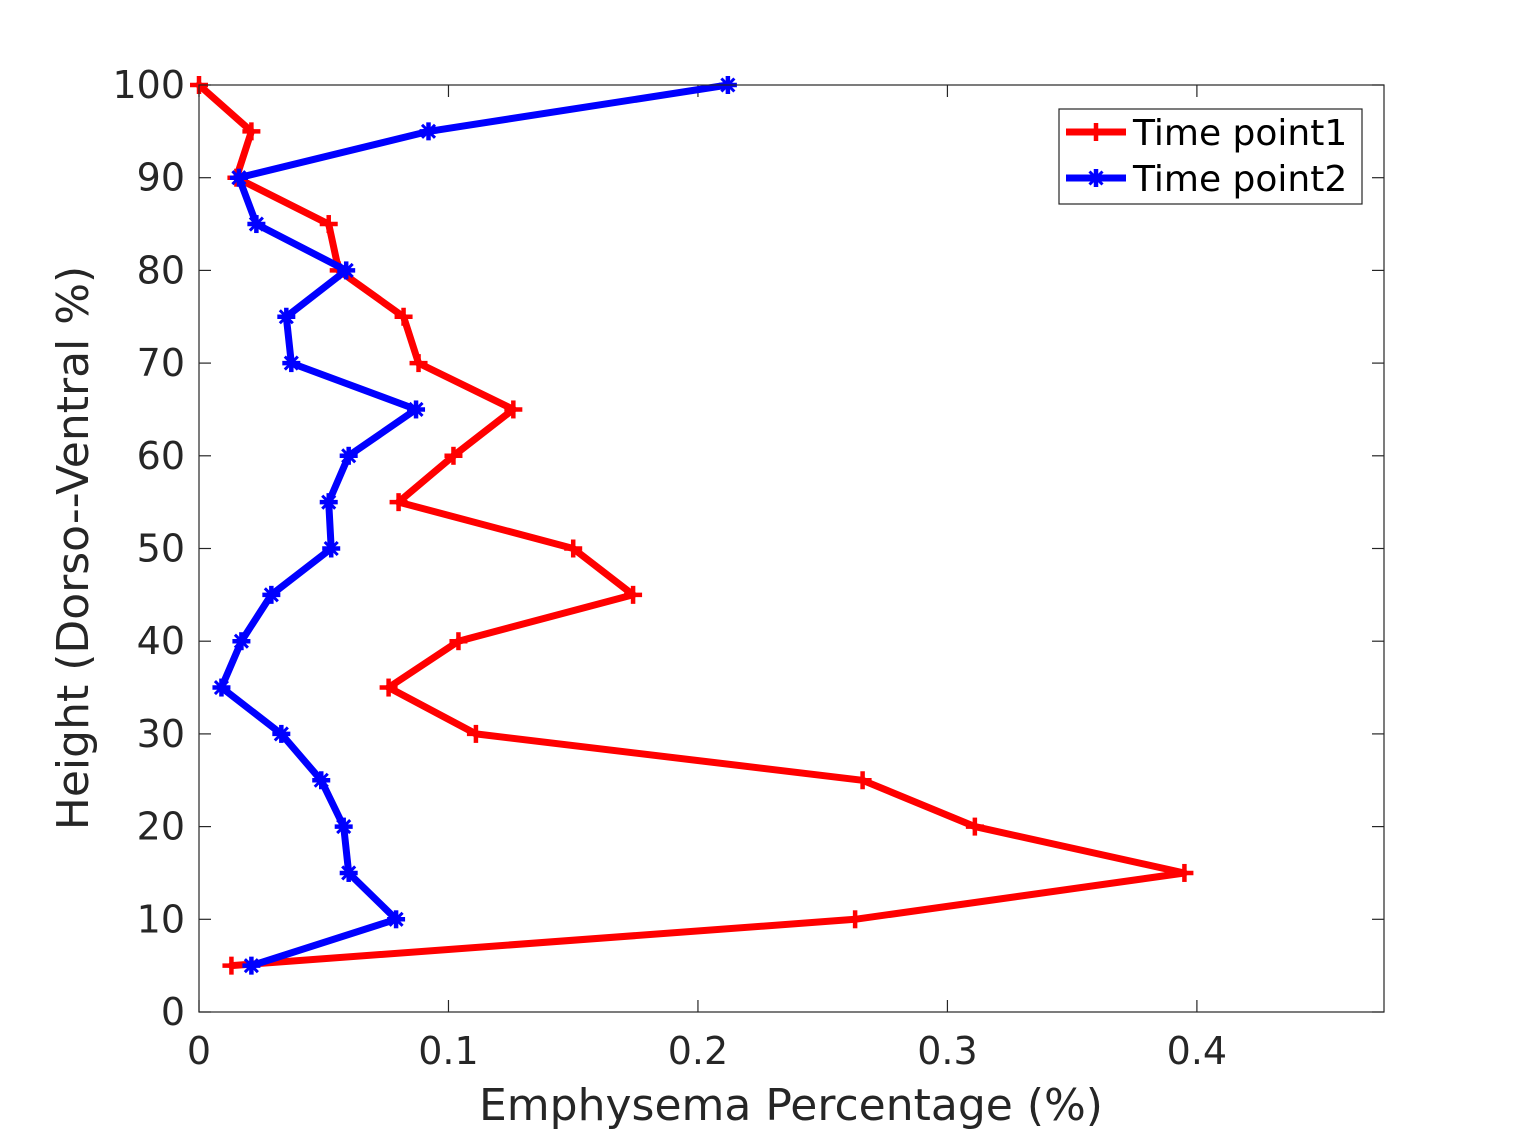  I want to click on y-tick-label: 80, so click(161, 270).